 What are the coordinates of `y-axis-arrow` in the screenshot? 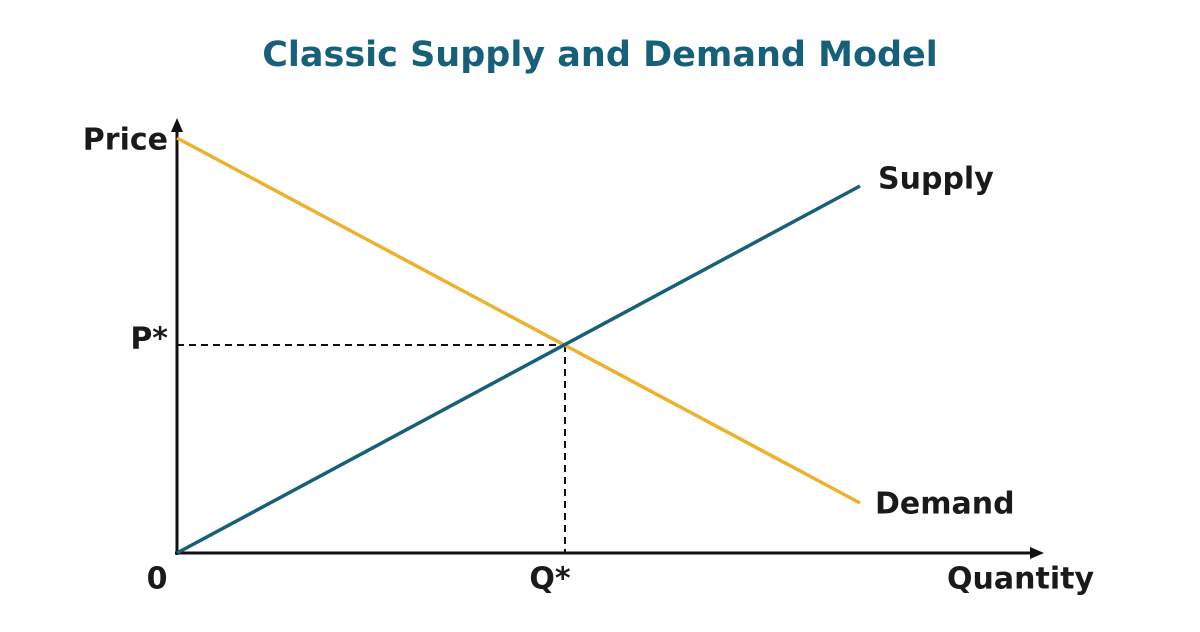 It's located at (177, 125).